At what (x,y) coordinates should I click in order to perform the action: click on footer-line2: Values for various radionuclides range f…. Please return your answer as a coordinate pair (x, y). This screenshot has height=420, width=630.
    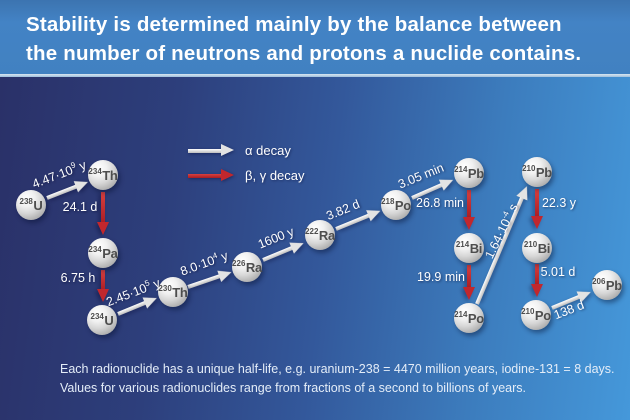
    Looking at the image, I should click on (293, 387).